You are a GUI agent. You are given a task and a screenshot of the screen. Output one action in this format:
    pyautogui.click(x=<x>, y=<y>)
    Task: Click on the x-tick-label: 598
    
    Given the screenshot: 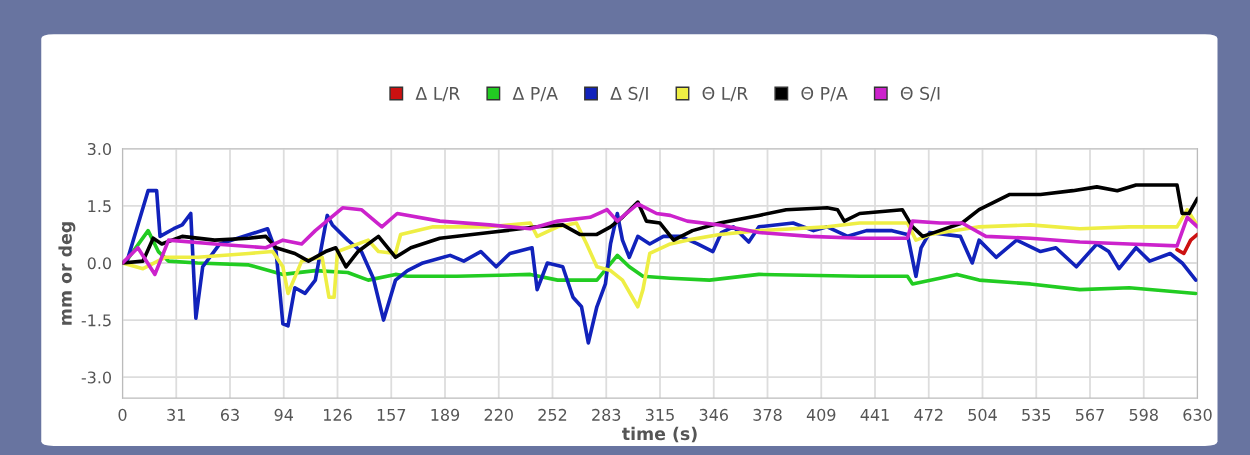 What is the action you would take?
    pyautogui.click(x=1143, y=414)
    